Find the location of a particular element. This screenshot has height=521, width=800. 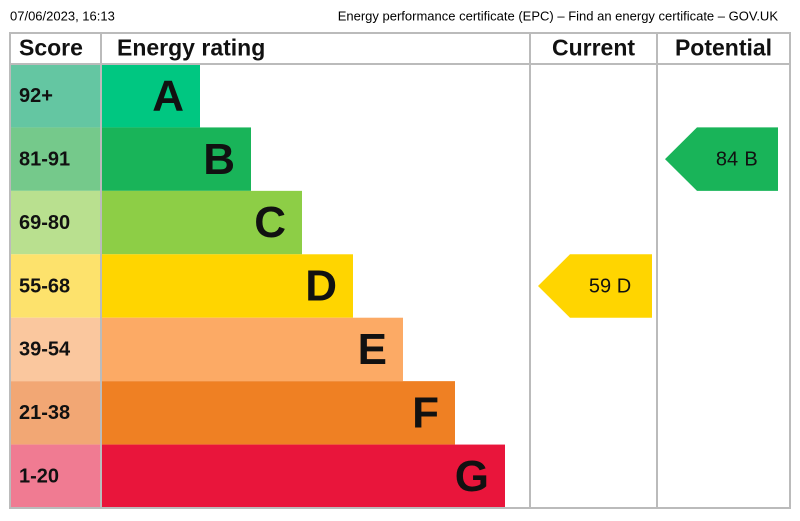

current-value: 59 is located at coordinates (600, 286).